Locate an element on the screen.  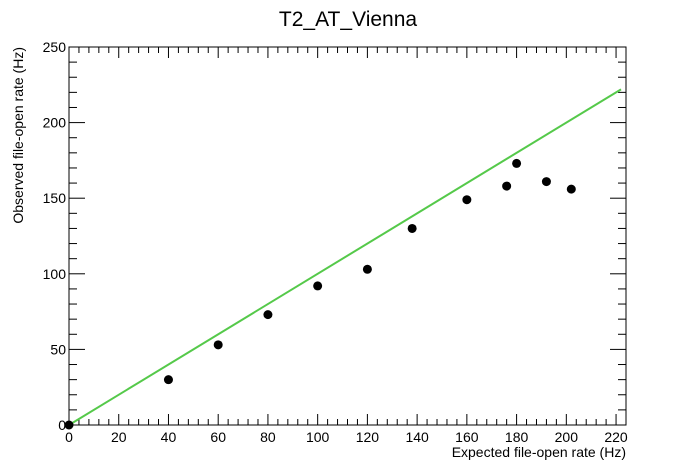
x-tick-label: 80 is located at coordinates (268, 437).